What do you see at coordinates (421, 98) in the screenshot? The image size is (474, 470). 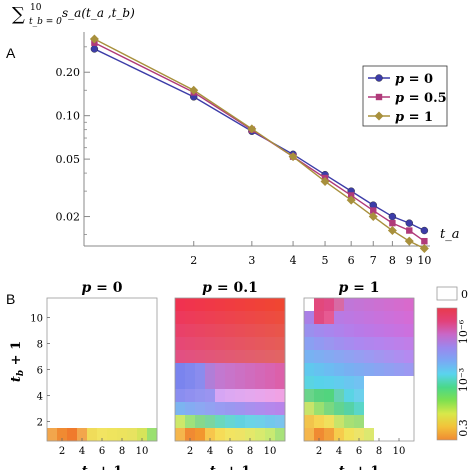 I see `legend-label: p = 0.5` at bounding box center [421, 98].